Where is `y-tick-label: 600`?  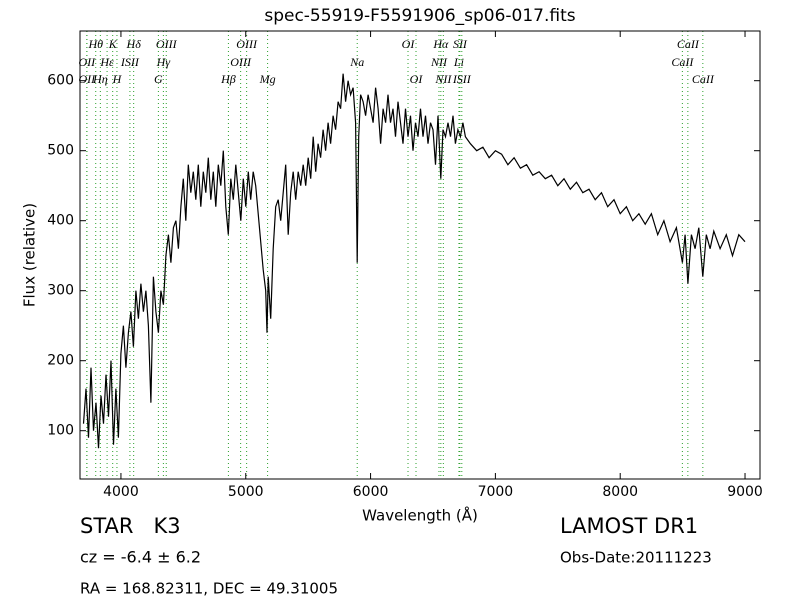
y-tick-label: 600 is located at coordinates (60, 81).